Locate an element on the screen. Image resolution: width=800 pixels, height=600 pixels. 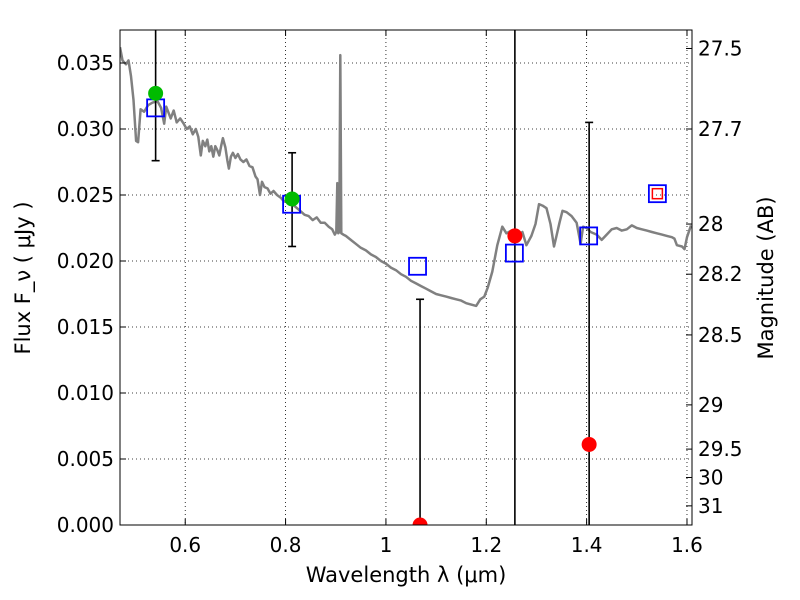
y-tick-label: 0.015 is located at coordinates (85, 327).